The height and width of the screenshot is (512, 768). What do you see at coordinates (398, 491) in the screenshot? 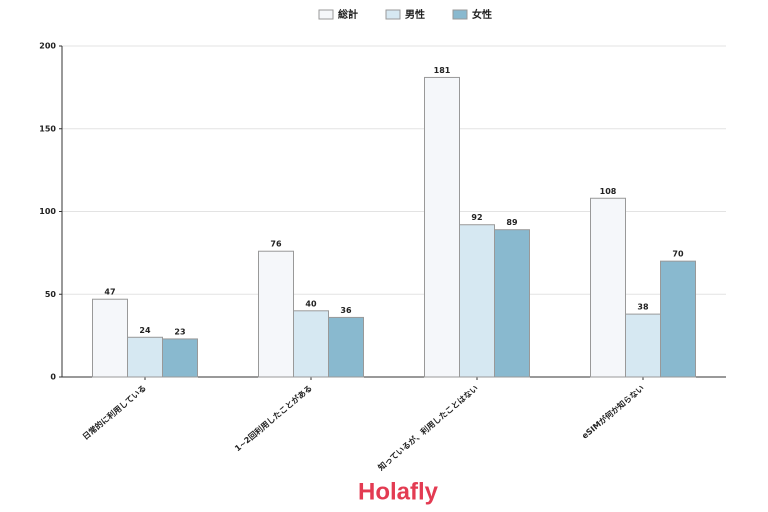
I see `logo: Holafly` at bounding box center [398, 491].